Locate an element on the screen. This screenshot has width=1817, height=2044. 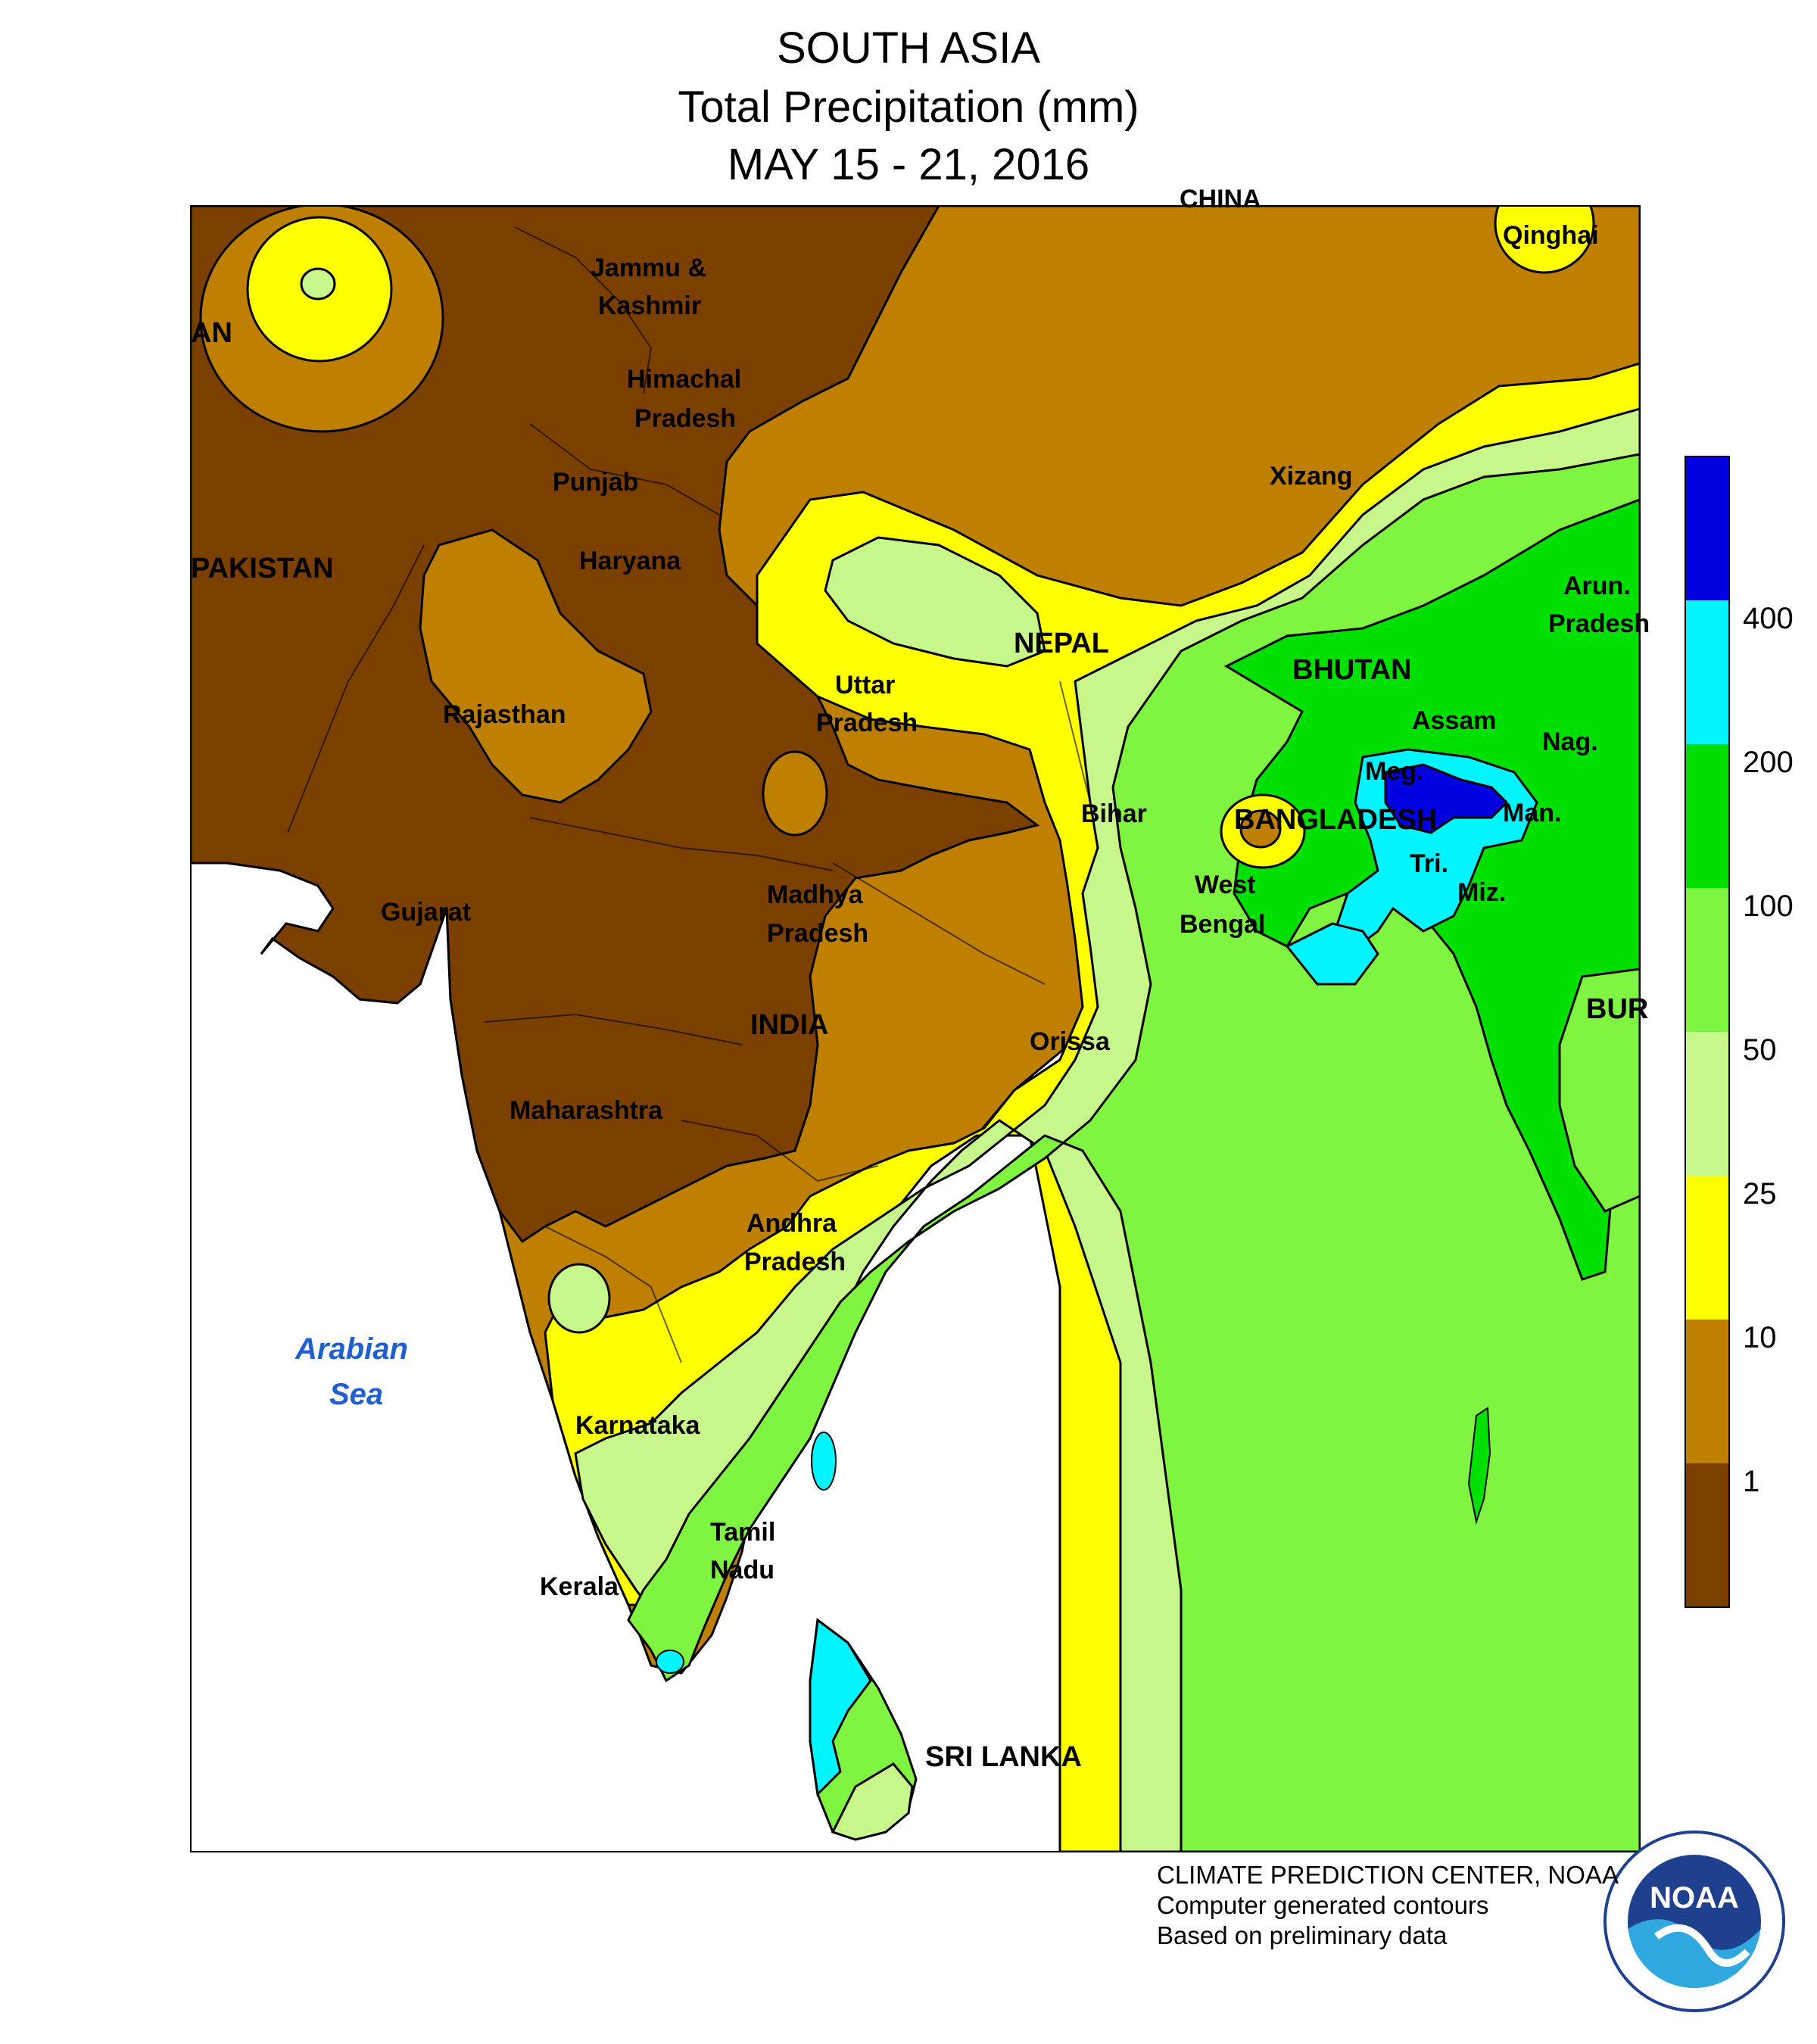
label-meghalaya: Meg. is located at coordinates (1394, 771).